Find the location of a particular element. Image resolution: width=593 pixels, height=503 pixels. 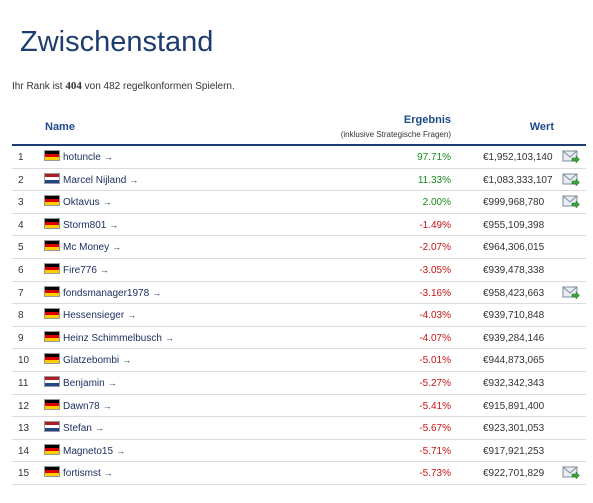

table-row: 11 Benjamin → -5.27% €932,342,343 is located at coordinates (299, 383).